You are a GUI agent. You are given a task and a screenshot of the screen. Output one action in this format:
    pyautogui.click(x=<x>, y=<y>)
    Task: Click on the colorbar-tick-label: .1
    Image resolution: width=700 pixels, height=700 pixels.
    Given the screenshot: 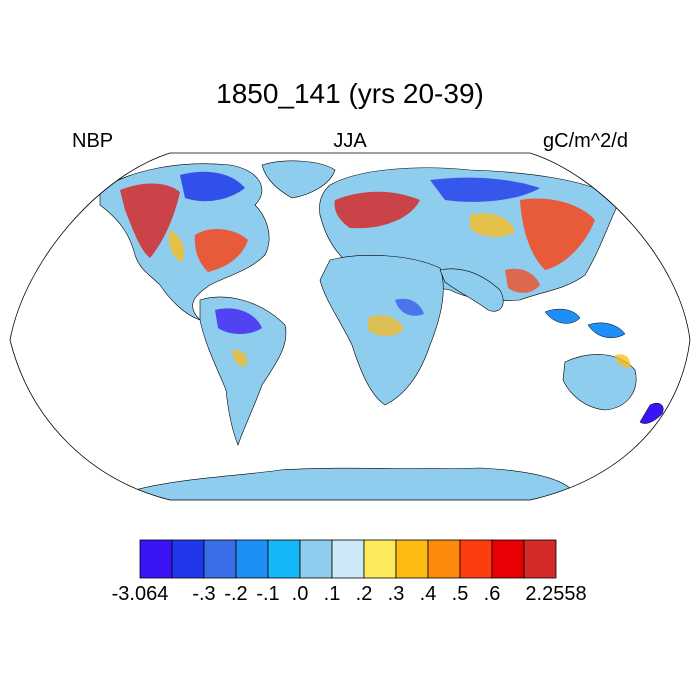 What is the action you would take?
    pyautogui.click(x=332, y=594)
    